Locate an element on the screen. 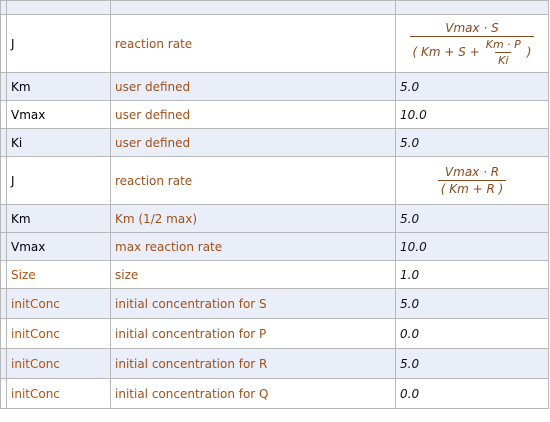 The image size is (550, 422). value-cell: 1.0 is located at coordinates (472, 274).